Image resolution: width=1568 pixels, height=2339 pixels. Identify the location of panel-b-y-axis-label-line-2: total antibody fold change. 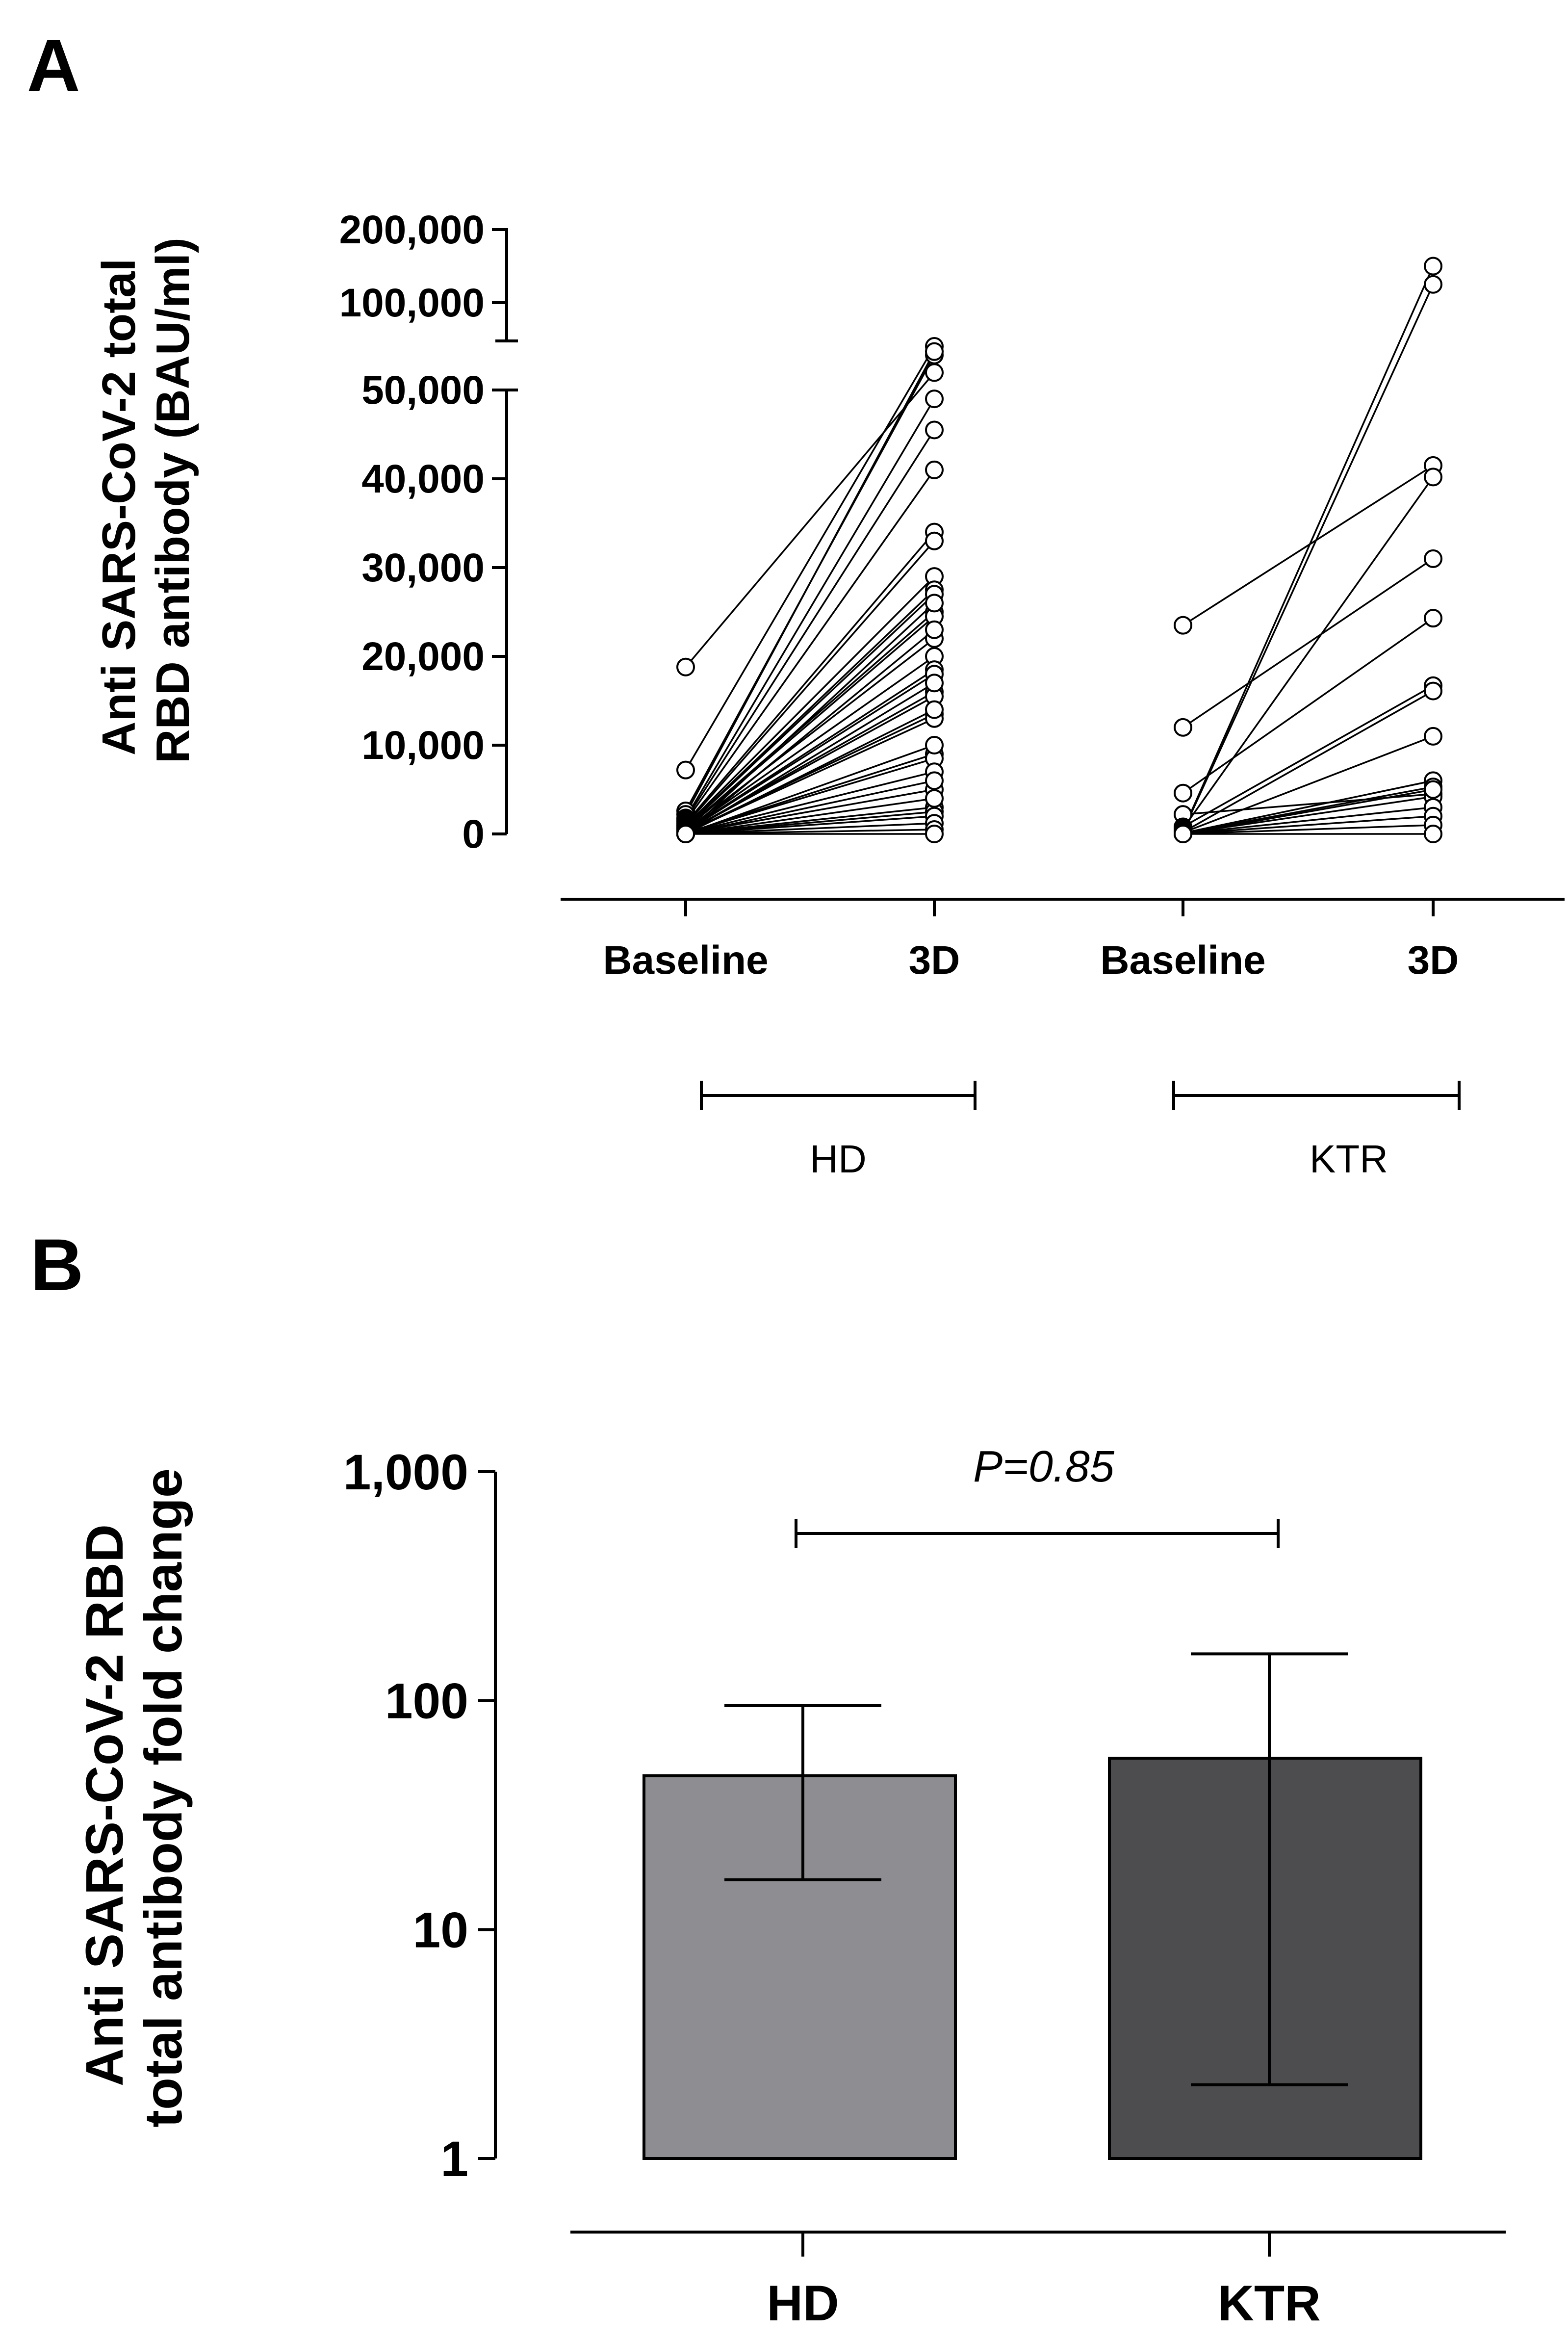
(163, 1798).